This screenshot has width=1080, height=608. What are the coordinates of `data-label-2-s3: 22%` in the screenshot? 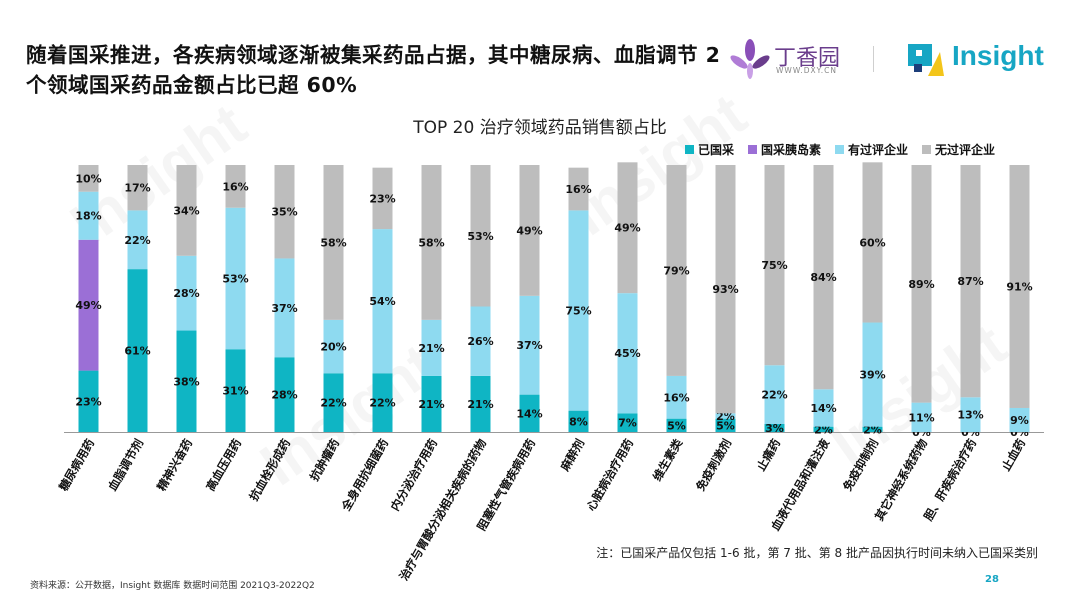 It's located at (137, 240).